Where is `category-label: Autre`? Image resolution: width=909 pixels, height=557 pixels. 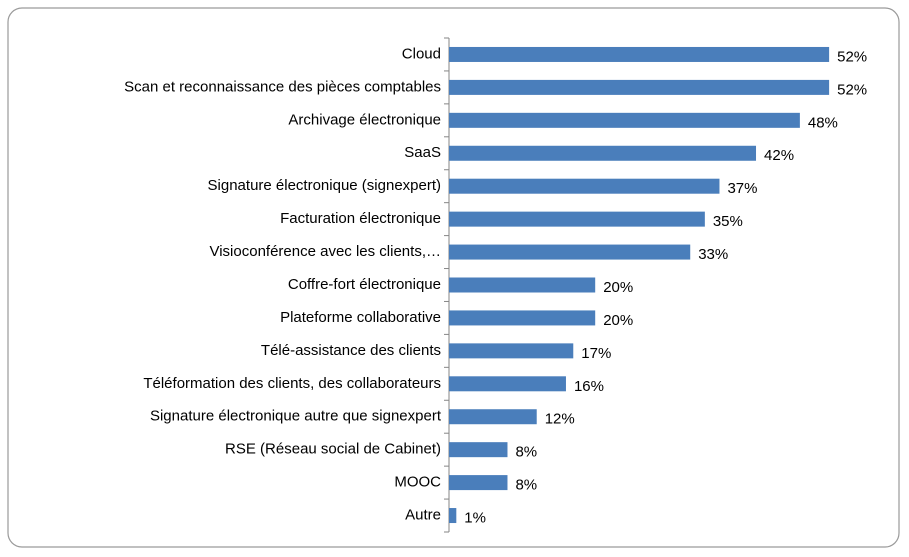
category-label: Autre is located at coordinates (423, 515).